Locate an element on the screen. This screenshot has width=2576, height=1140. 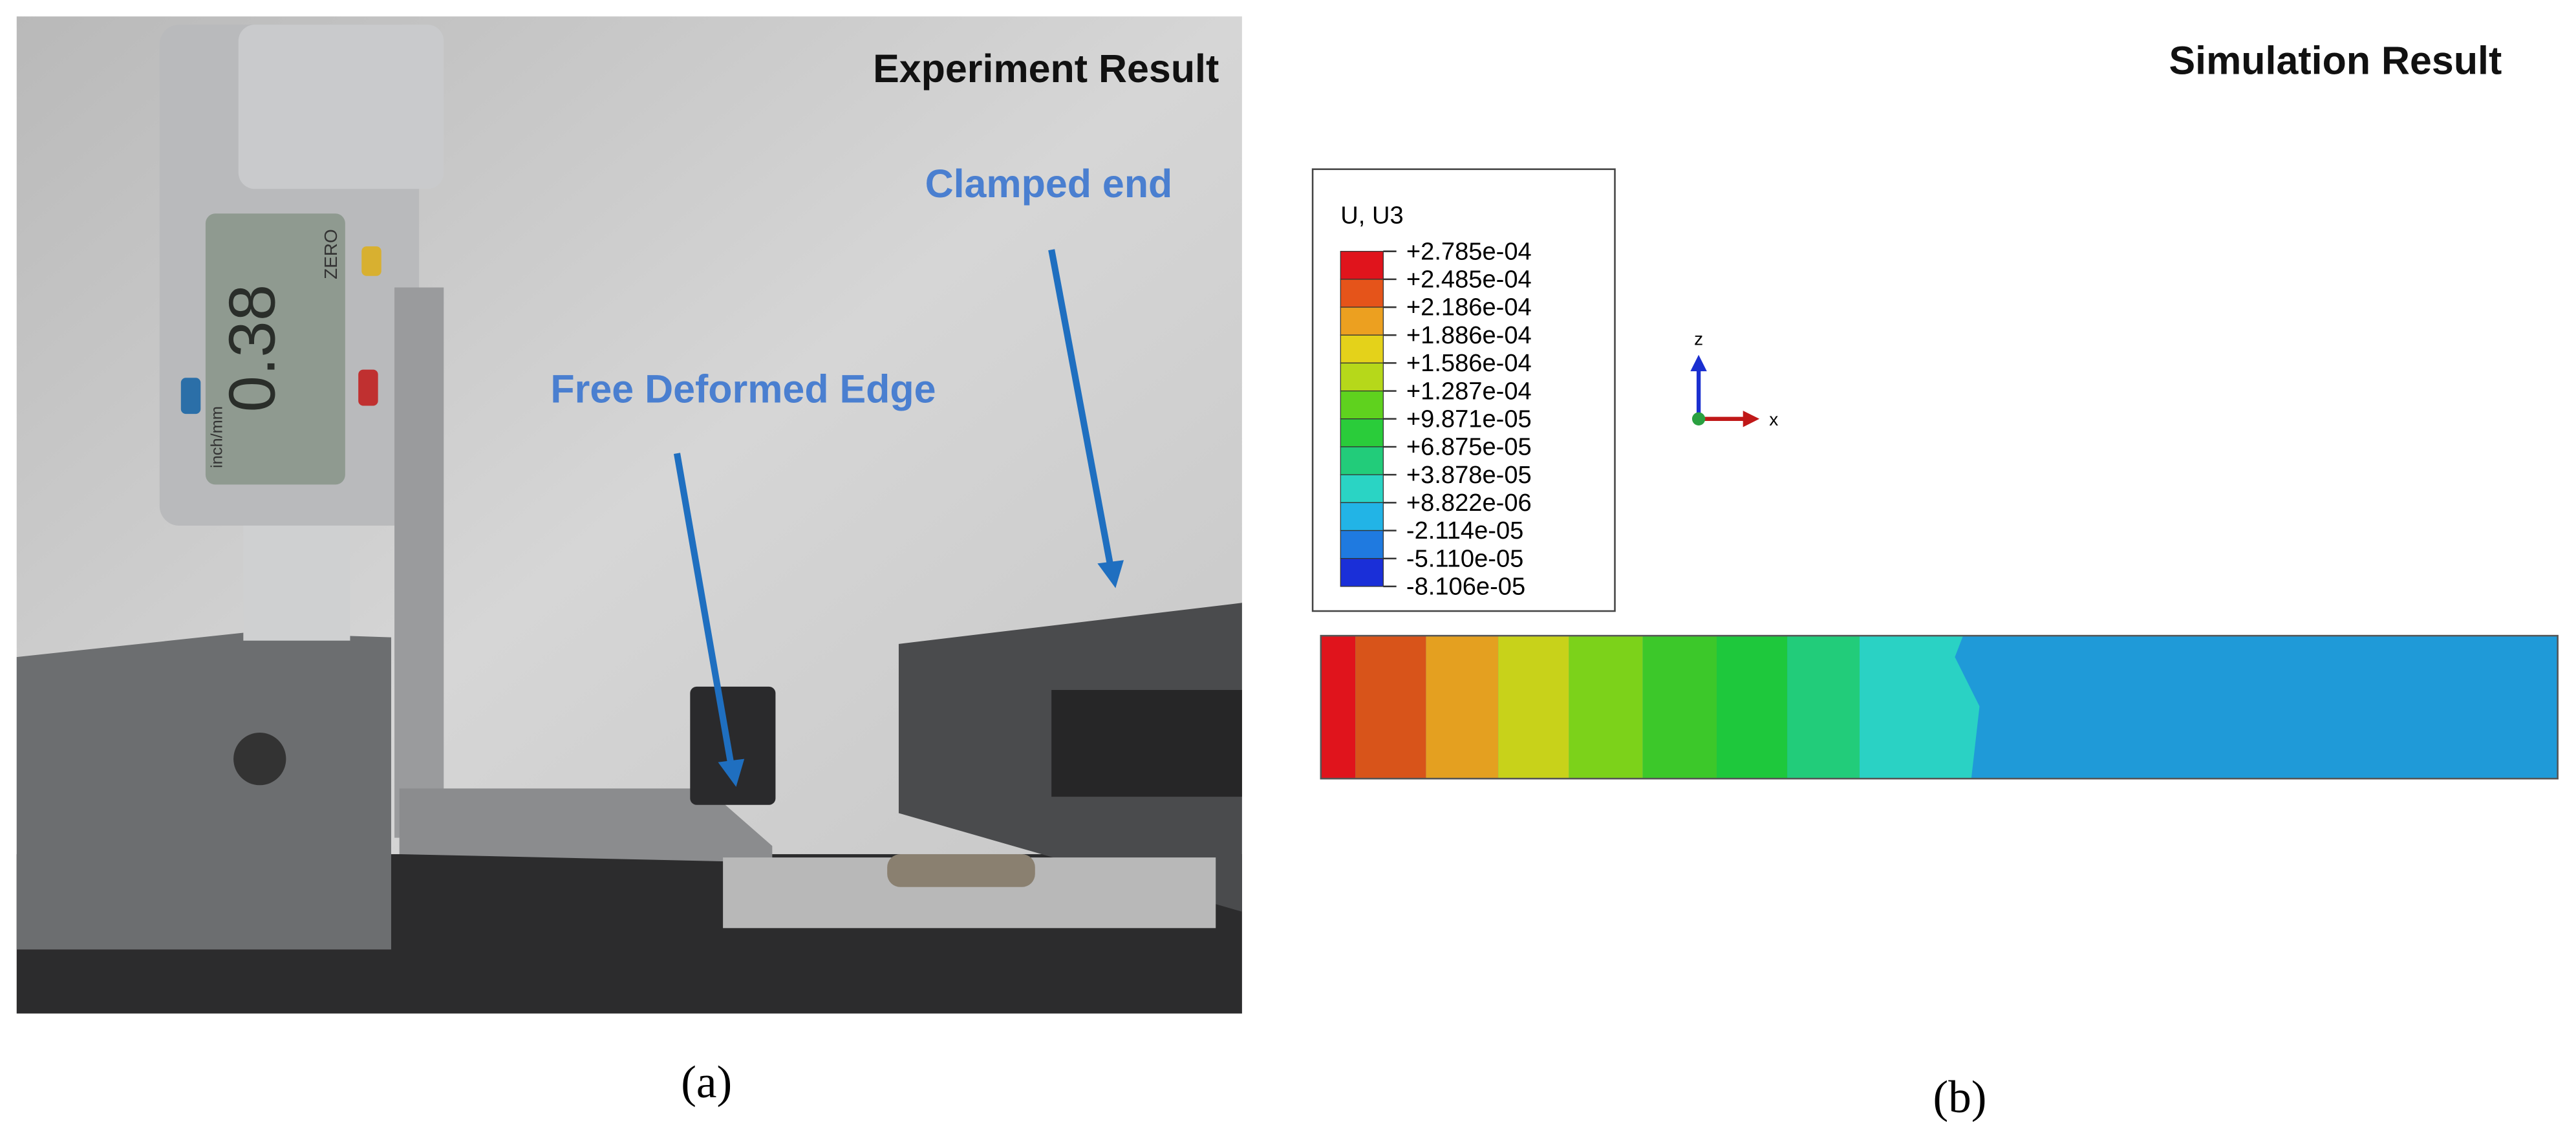
unit-label: inch/mm is located at coordinates (217, 437).